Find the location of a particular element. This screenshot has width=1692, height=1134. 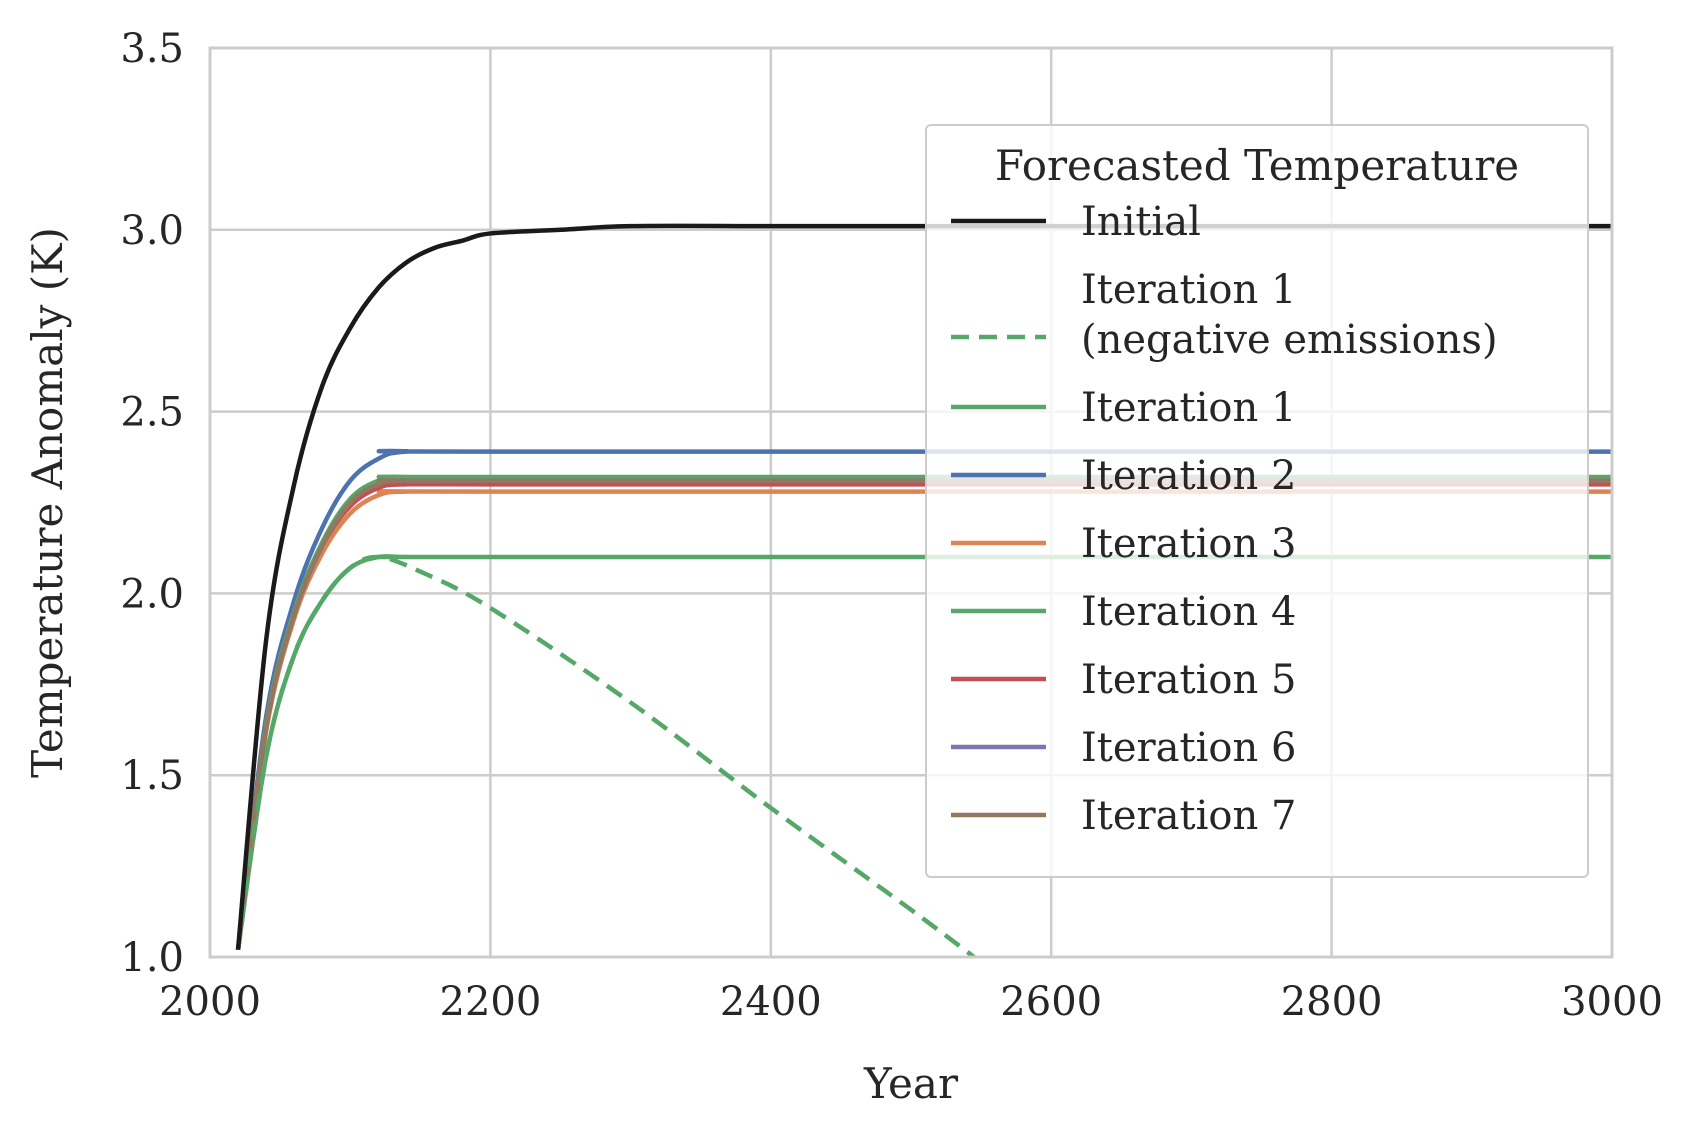

y-tick-label: 3.5 is located at coordinates (152, 49).